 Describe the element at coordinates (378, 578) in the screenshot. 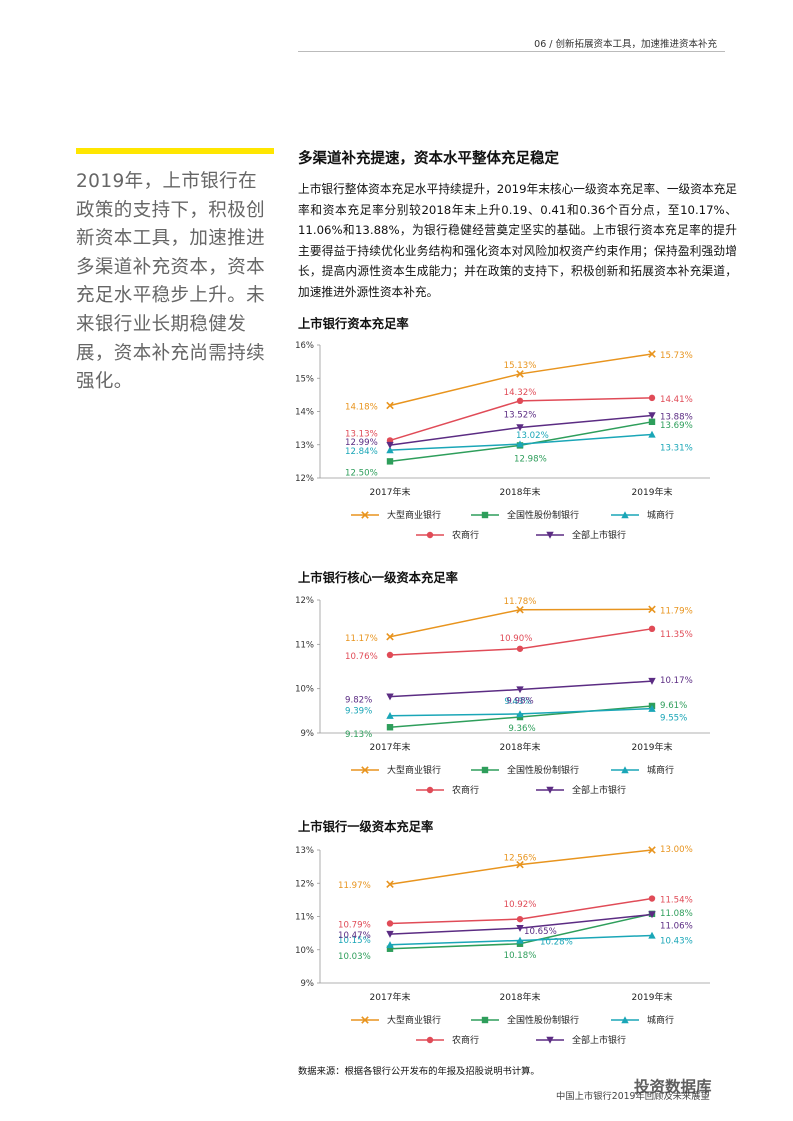

I see `chart-title-core-tier1: 上市银行核心一级资本充足率` at that location.